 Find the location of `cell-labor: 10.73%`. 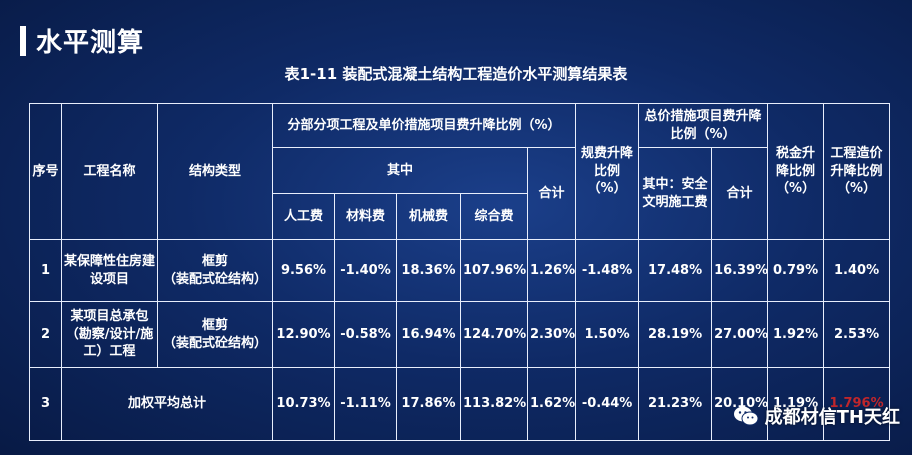

cell-labor: 10.73% is located at coordinates (303, 404).